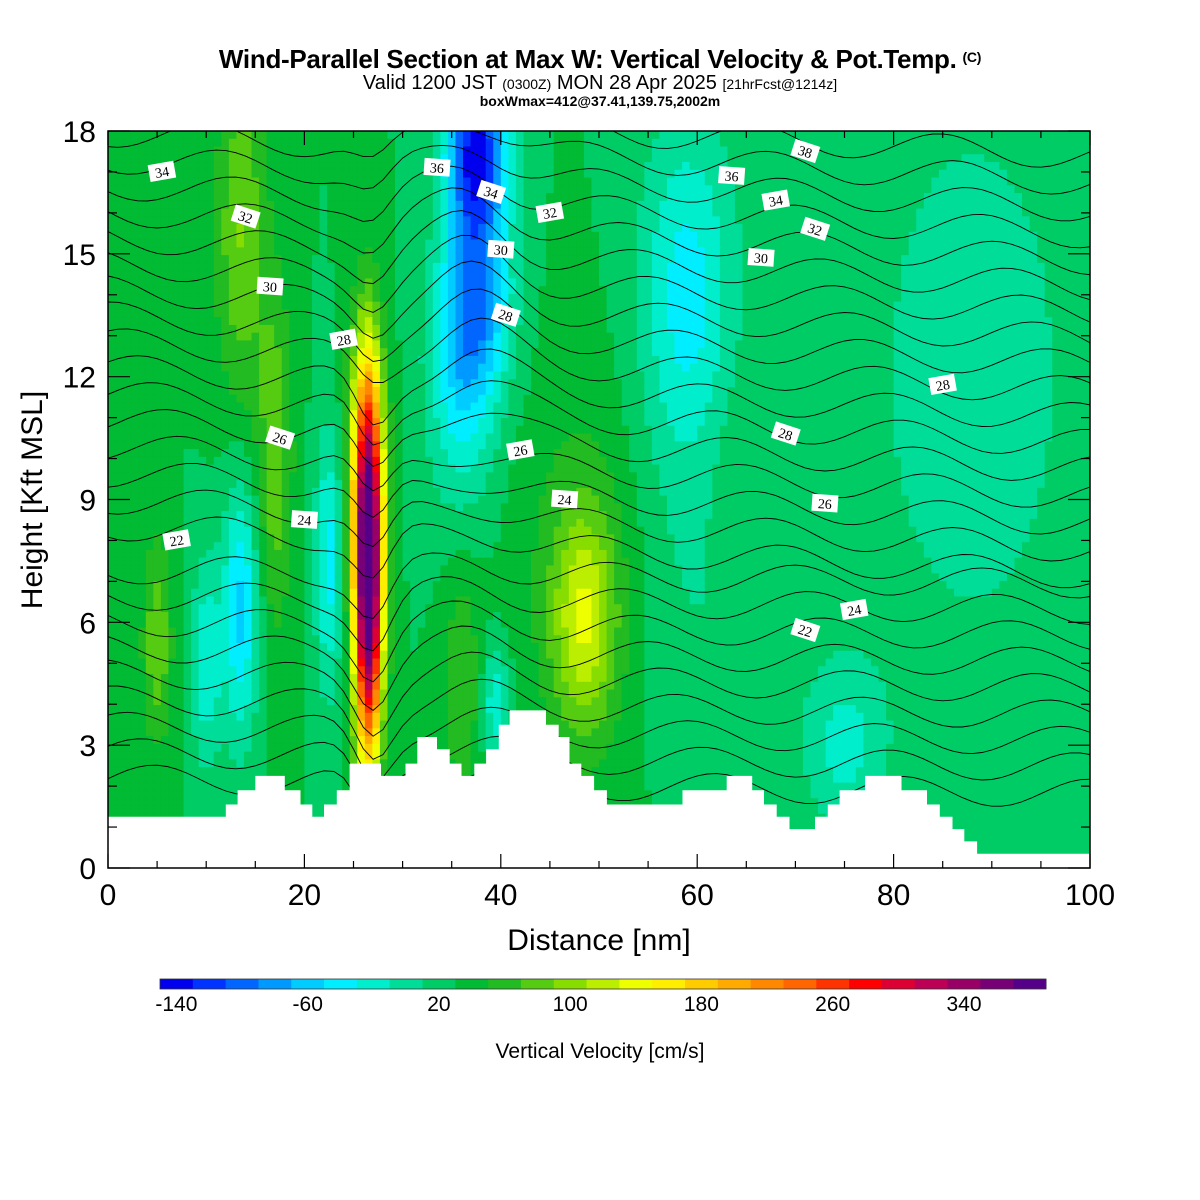  I want to click on forecast-info: [21hrFcst@1214z], so click(780, 84).